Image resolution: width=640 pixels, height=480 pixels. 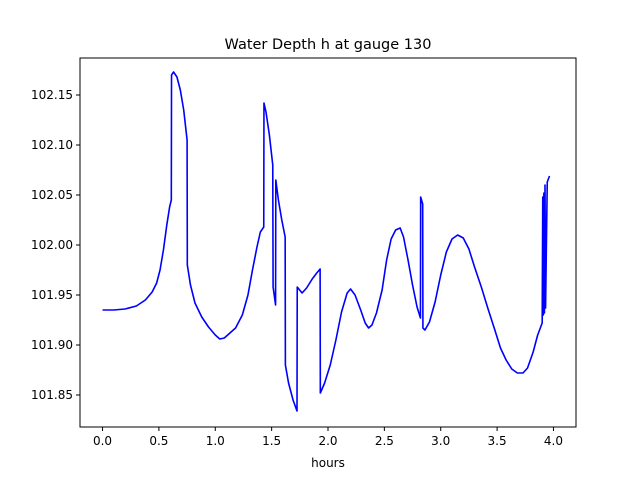 I want to click on x-tick-label: 0.0, so click(x=102, y=441).